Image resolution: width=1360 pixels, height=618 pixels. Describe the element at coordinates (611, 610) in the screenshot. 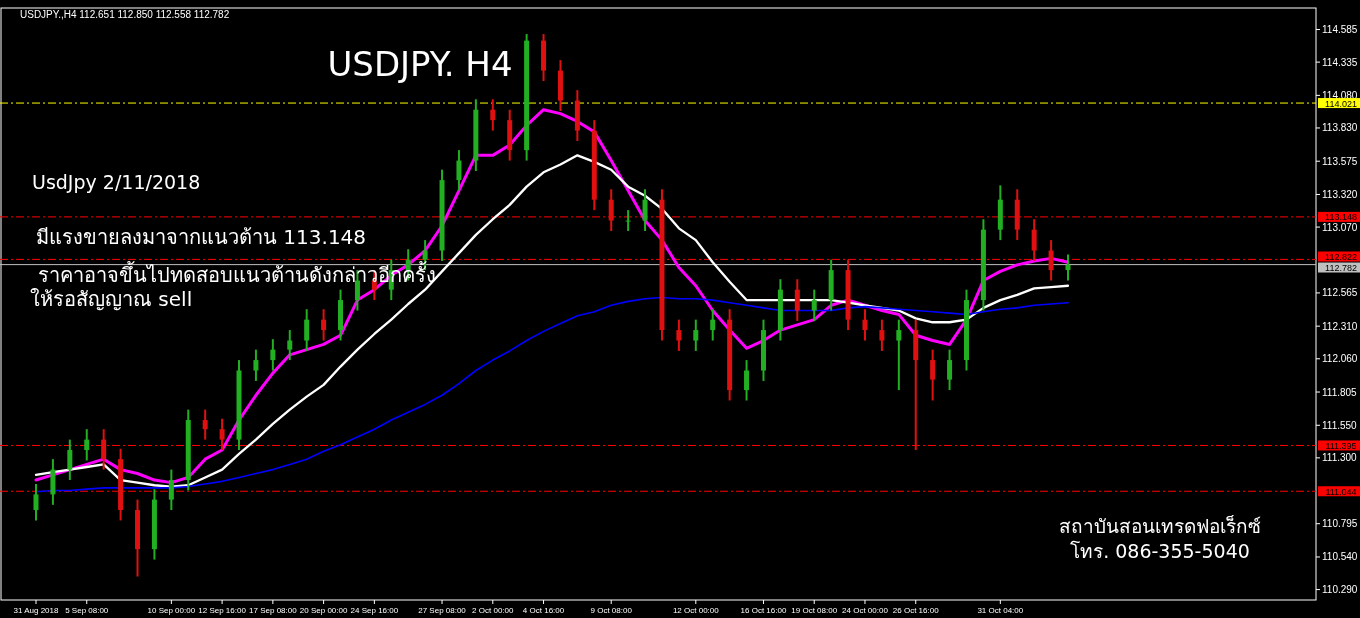

I see `x-tick-label: 9 Oct 08:00` at that location.